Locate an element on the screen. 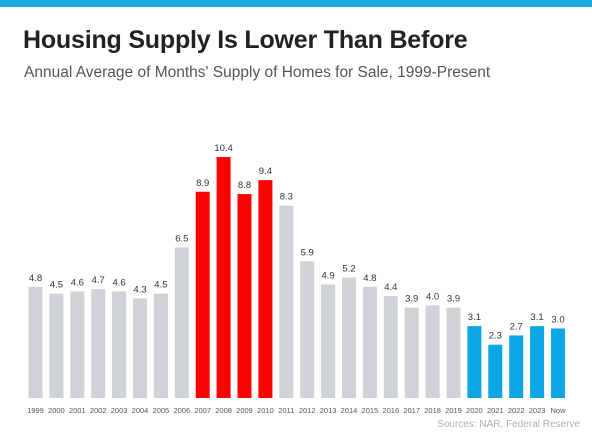 The width and height of the screenshot is (592, 433). value-label-2015: 4.8 is located at coordinates (369, 278).